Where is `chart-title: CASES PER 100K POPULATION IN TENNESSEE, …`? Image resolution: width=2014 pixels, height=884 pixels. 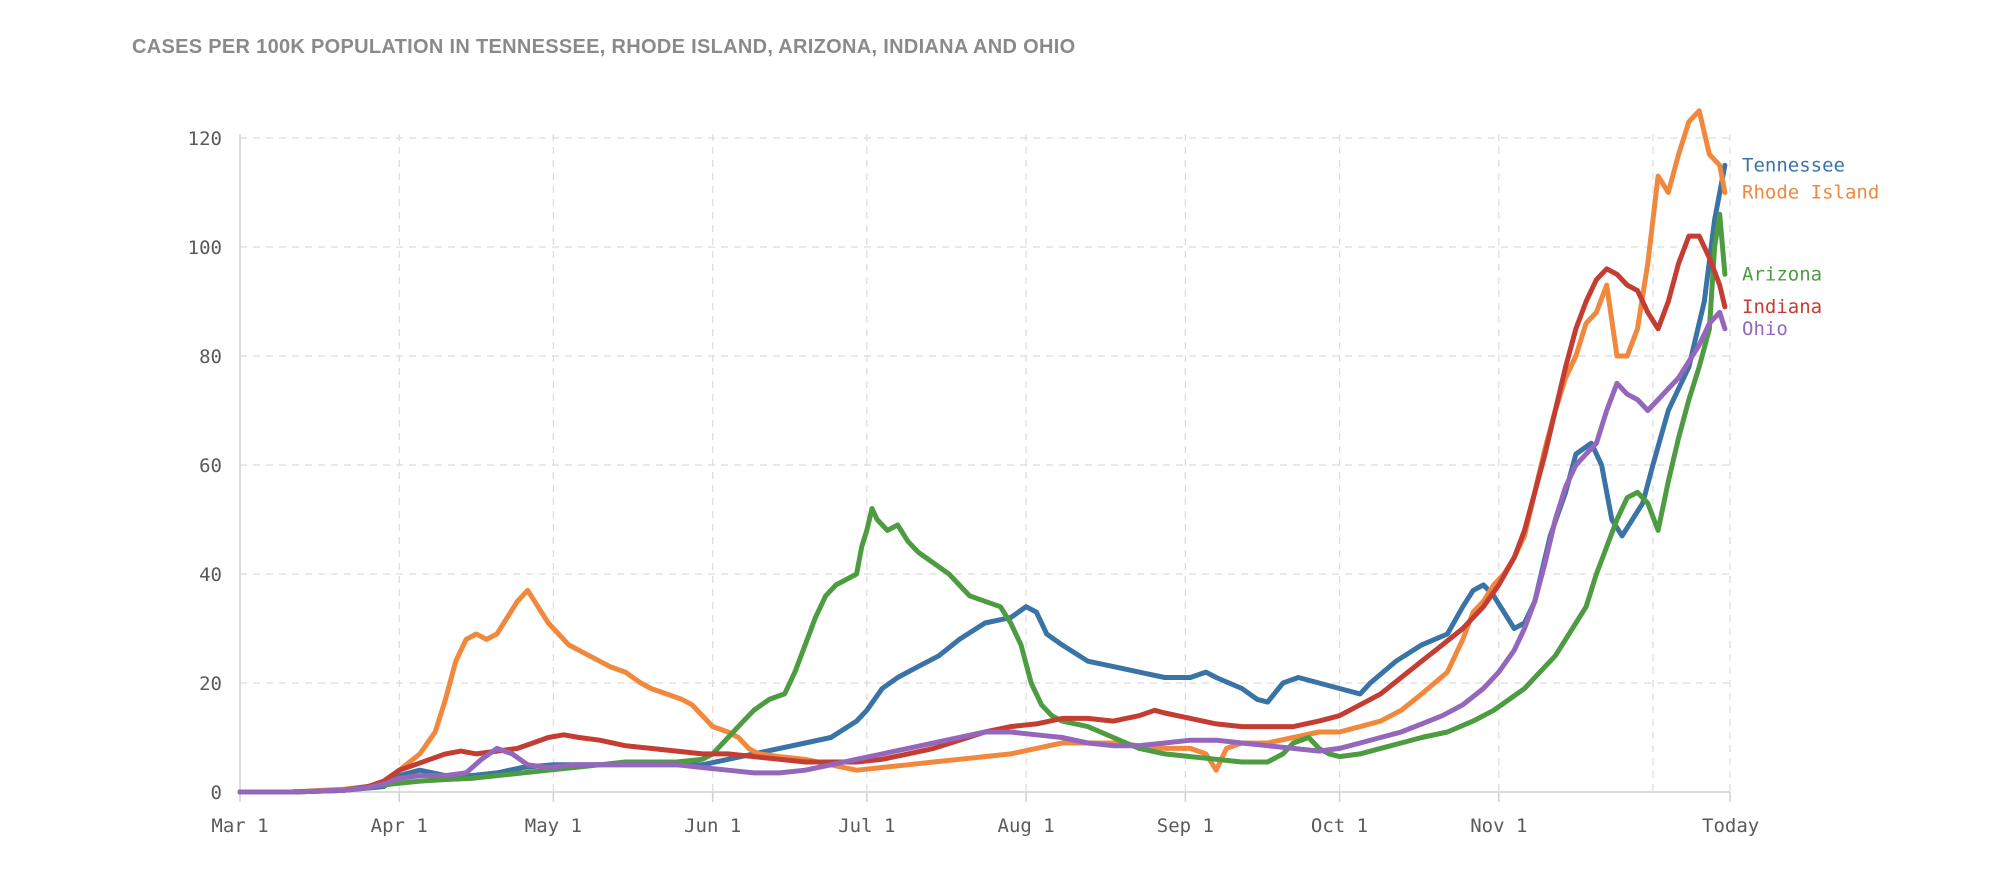 chart-title: CASES PER 100K POPULATION IN TENNESSEE, … is located at coordinates (604, 47).